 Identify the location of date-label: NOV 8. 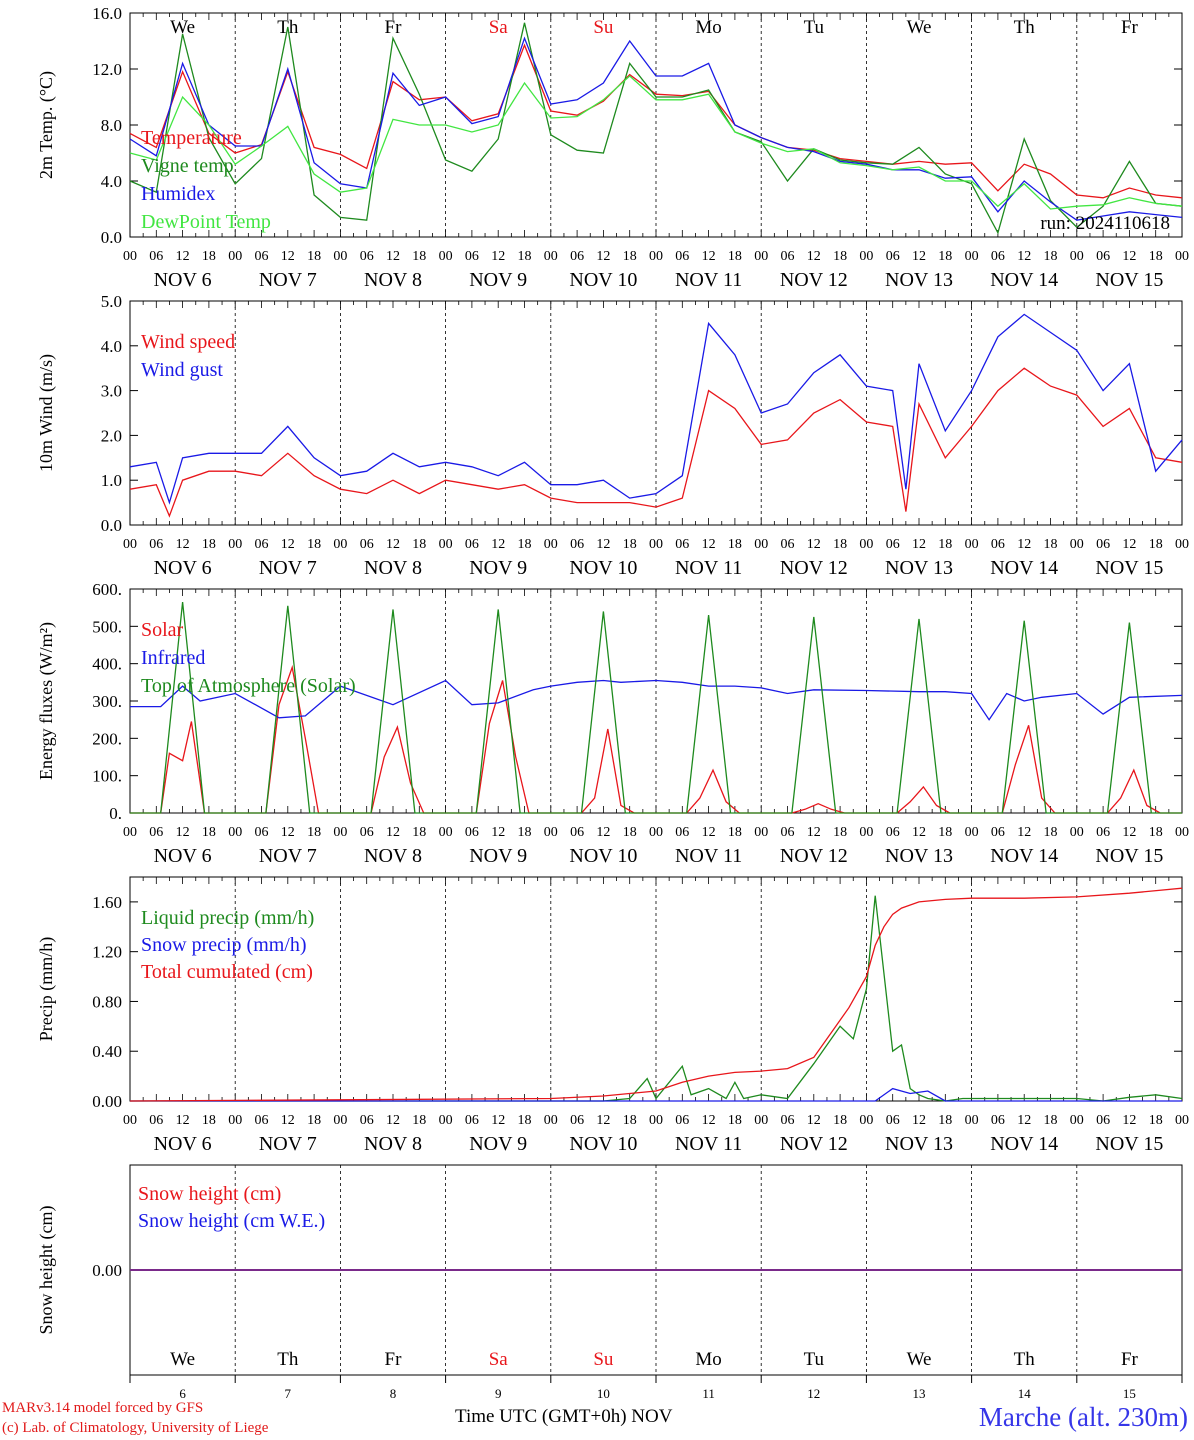
(393, 856).